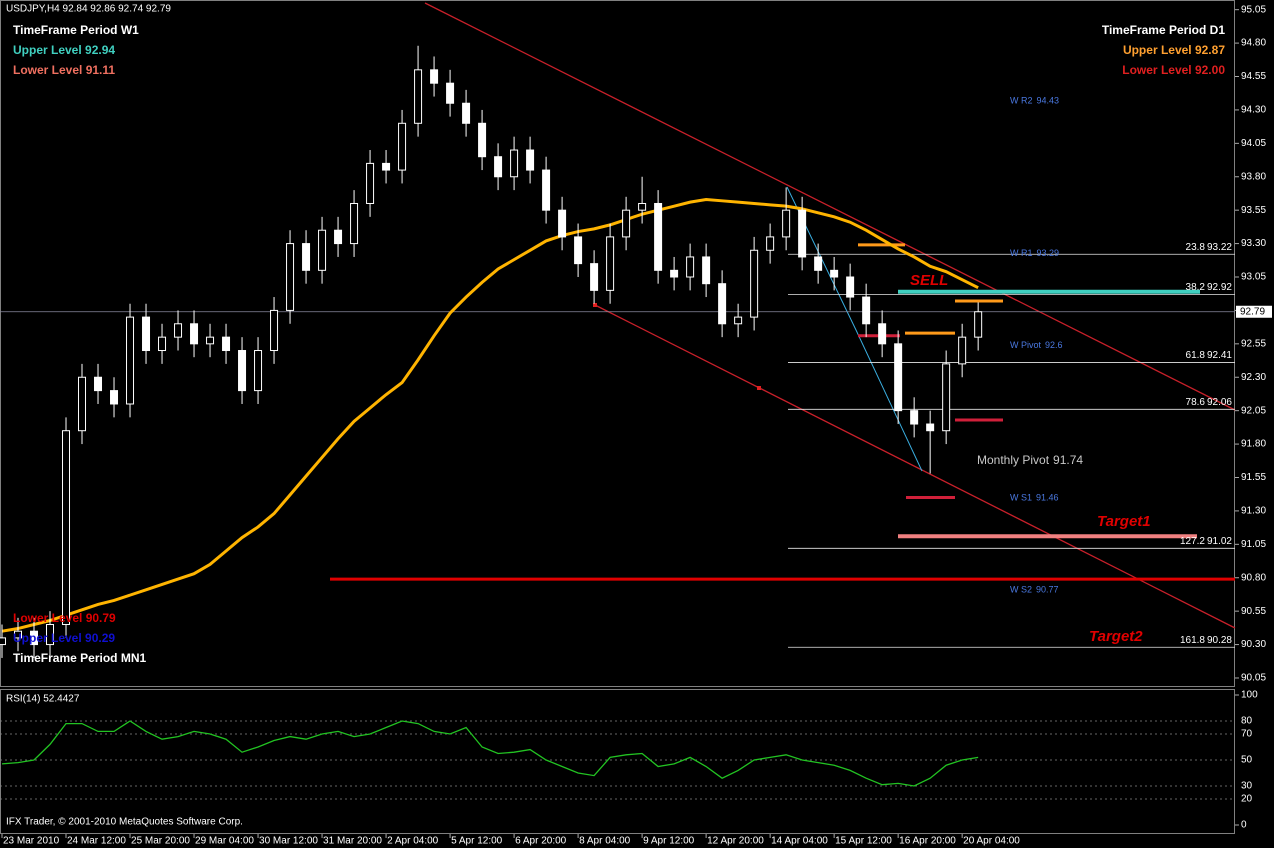  Describe the element at coordinates (541, 841) in the screenshot. I see `x-tick-label: 6 Apr 20:00` at that location.